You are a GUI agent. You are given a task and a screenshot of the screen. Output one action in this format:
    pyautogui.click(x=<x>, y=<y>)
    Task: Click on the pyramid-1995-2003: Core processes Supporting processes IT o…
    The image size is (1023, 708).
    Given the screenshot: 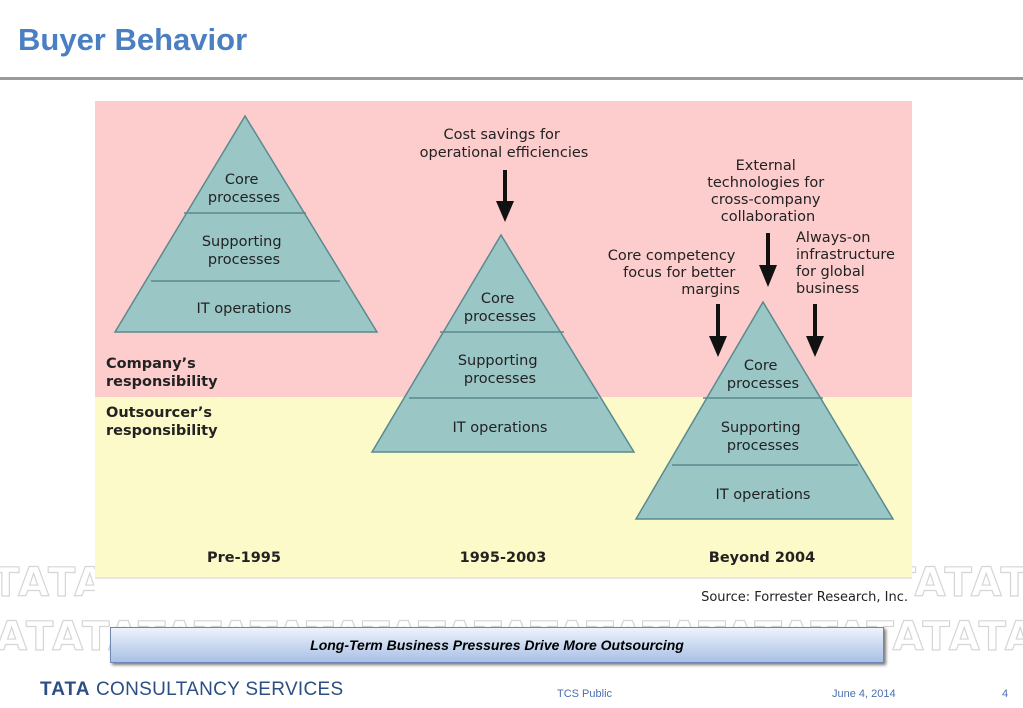 What is the action you would take?
    pyautogui.click(x=503, y=343)
    